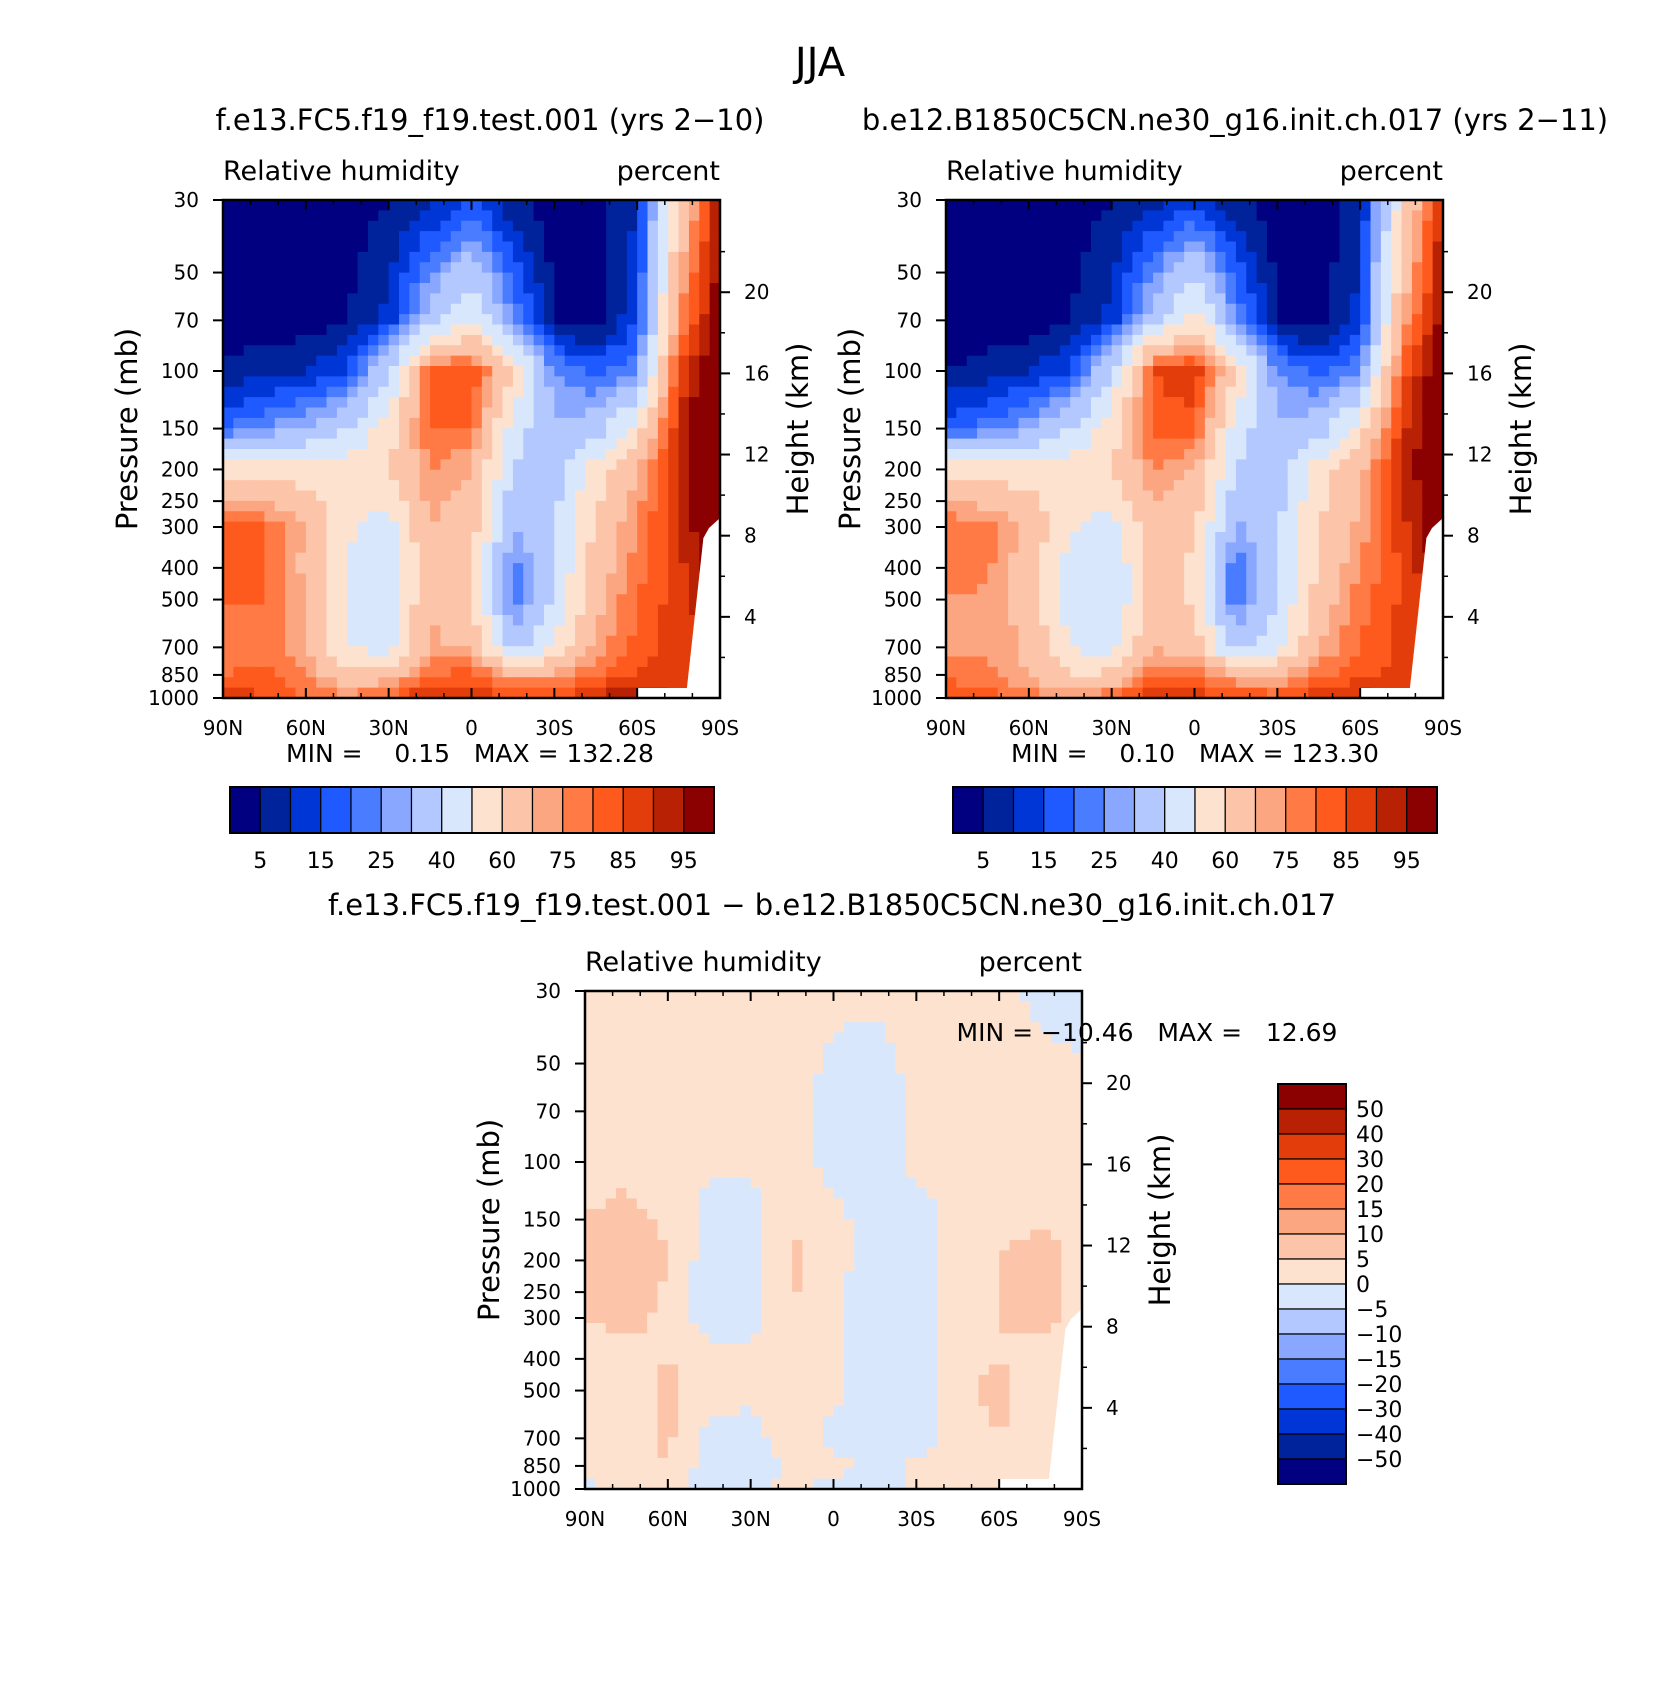 This screenshot has height=1702, width=1677. I want to click on units-label: percent, so click(668, 171).